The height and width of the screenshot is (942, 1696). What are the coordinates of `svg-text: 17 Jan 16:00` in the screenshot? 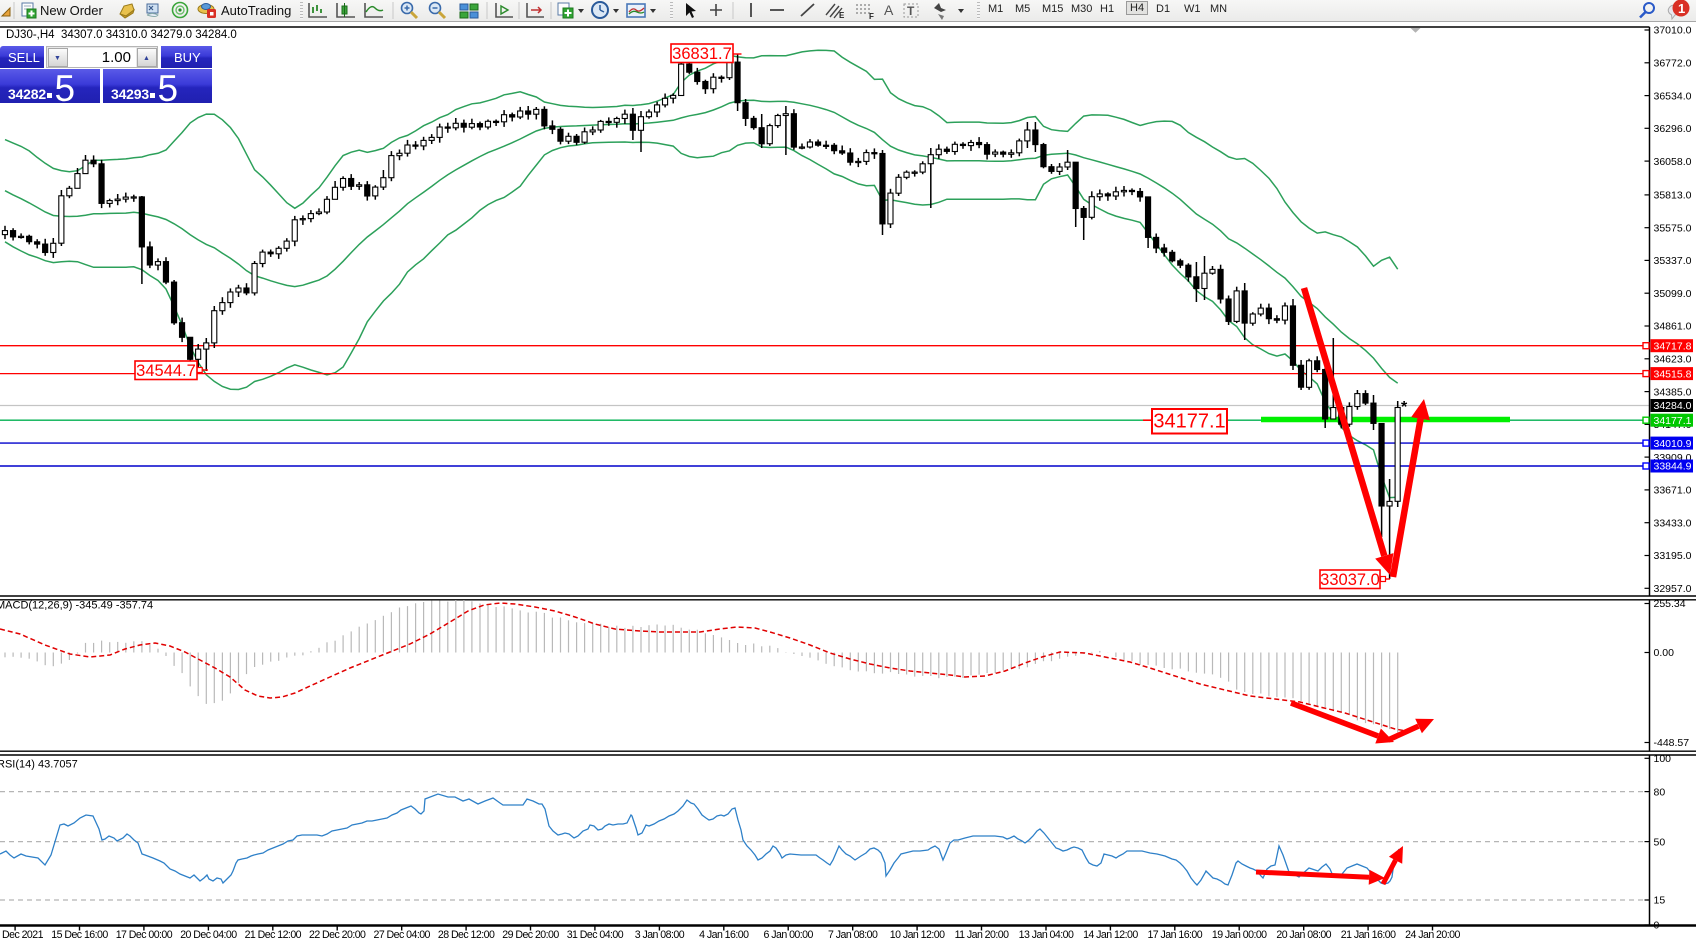 It's located at (1174, 935).